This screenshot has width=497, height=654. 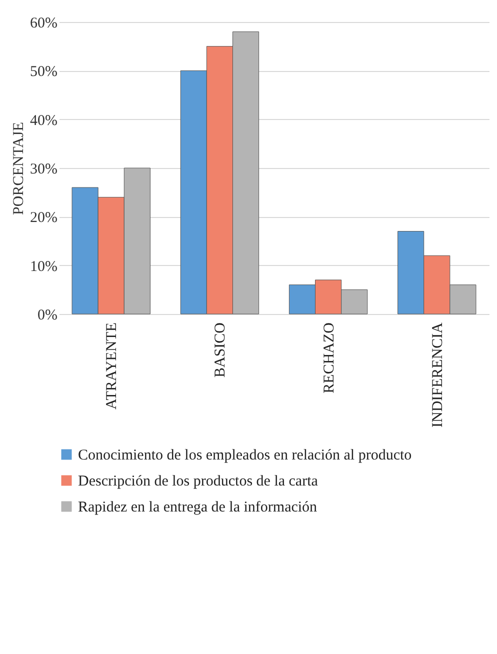 I want to click on y-tick-label: 40%, so click(x=44, y=120).